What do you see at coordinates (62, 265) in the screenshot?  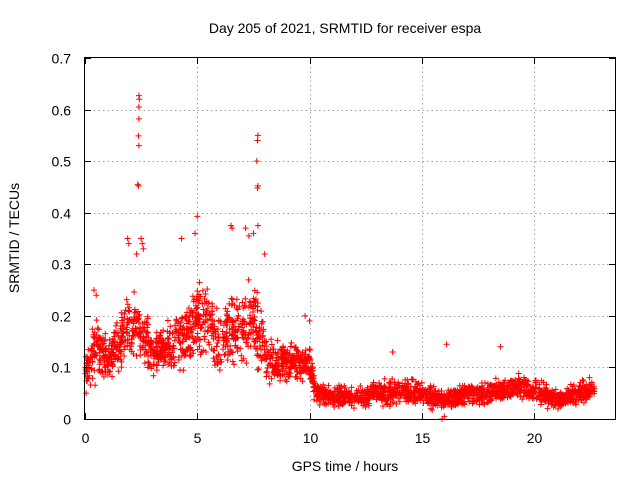 I see `y-tick-label: 0.3` at bounding box center [62, 265].